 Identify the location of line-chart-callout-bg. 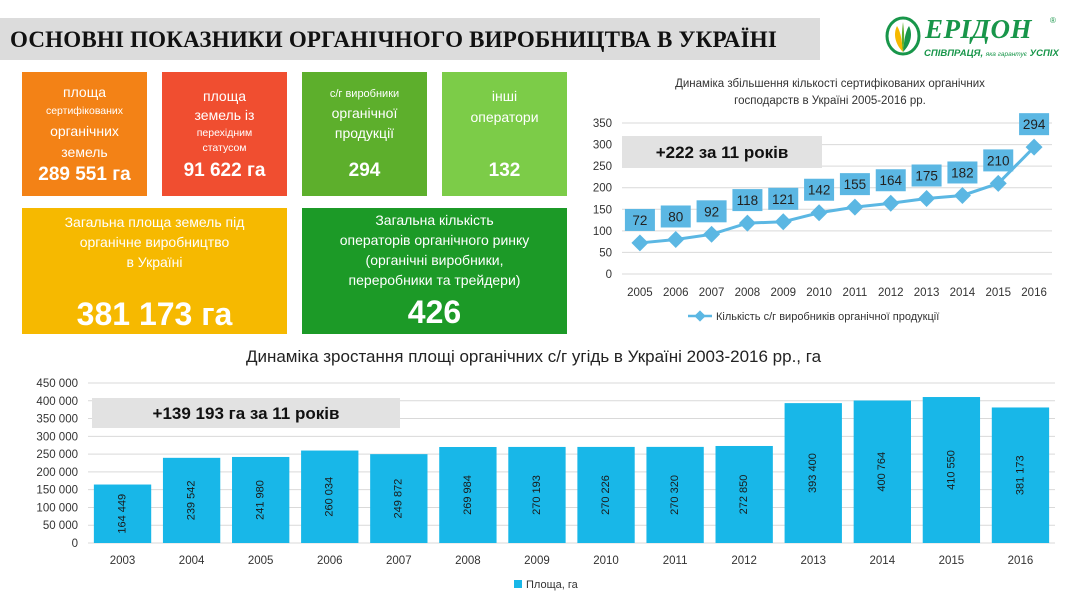
(722, 152).